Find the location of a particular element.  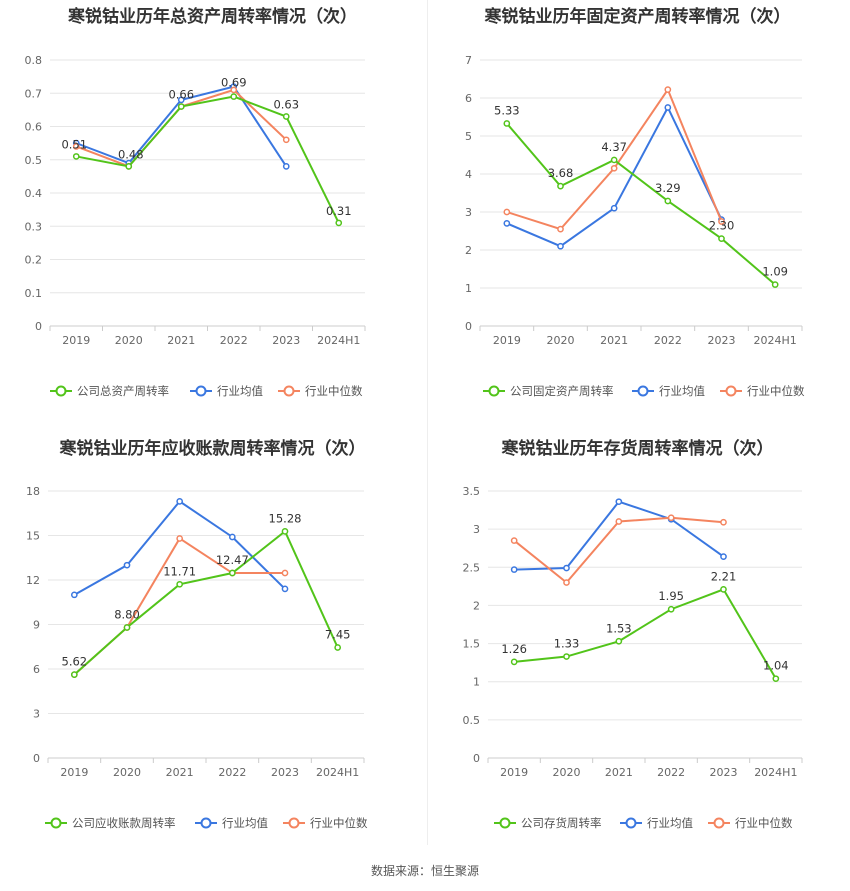

chart-title: 寒锐钴业历年总资产周转率情况（次） is located at coordinates (212, 17).